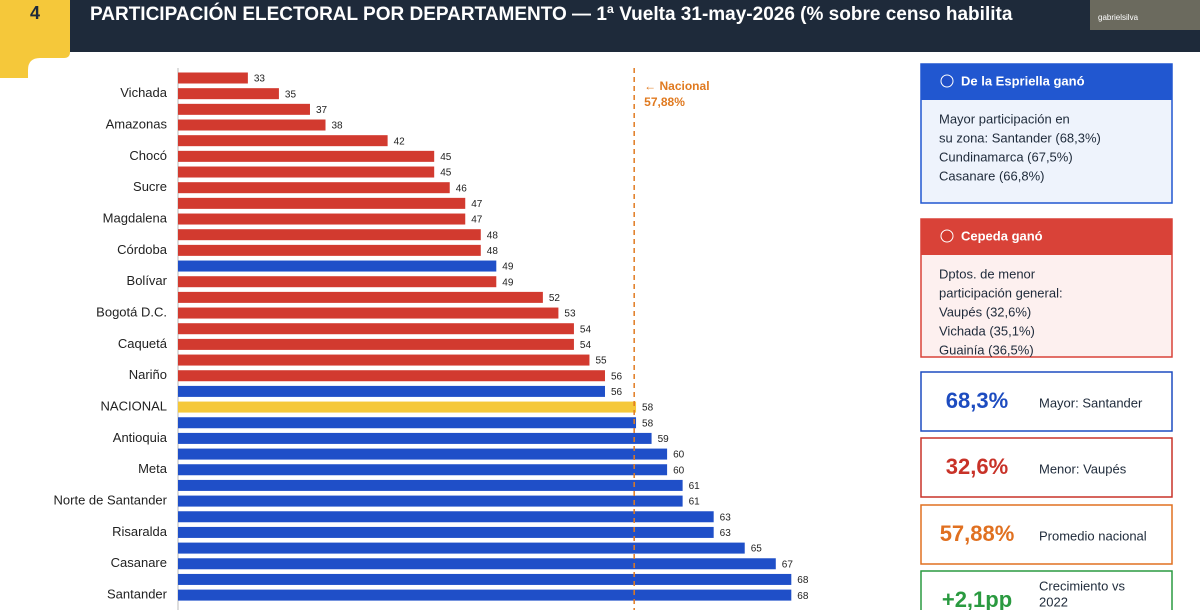 The height and width of the screenshot is (610, 1200). Describe the element at coordinates (338, 126) in the screenshot. I see `value-label: 38` at that location.